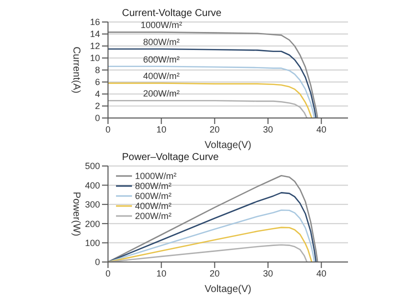 This screenshot has width=400, height=300. I want to click on y-tick-label: 4, so click(97, 94).